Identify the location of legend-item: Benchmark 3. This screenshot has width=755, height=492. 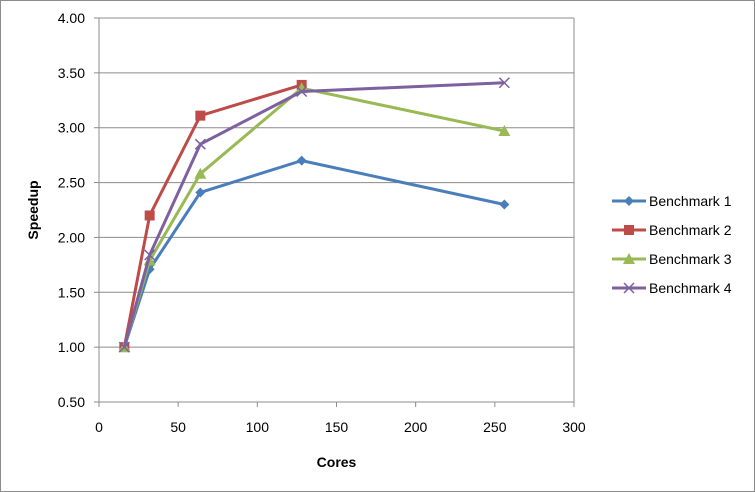
(672, 259).